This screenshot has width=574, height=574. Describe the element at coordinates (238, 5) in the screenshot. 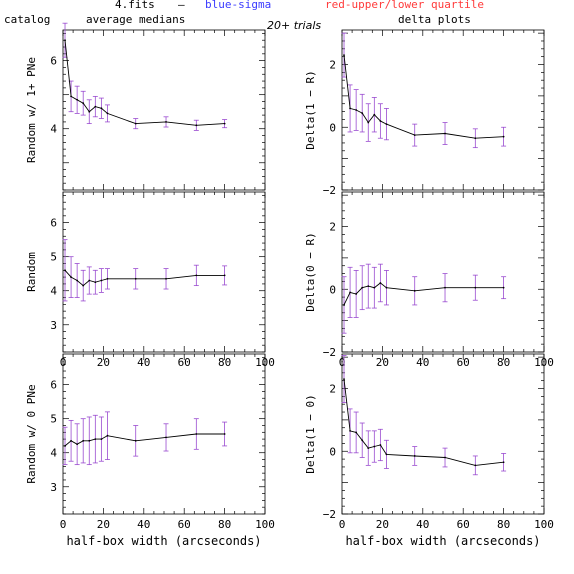

I see `legend-blue-sigma: blue-sigma` at that location.